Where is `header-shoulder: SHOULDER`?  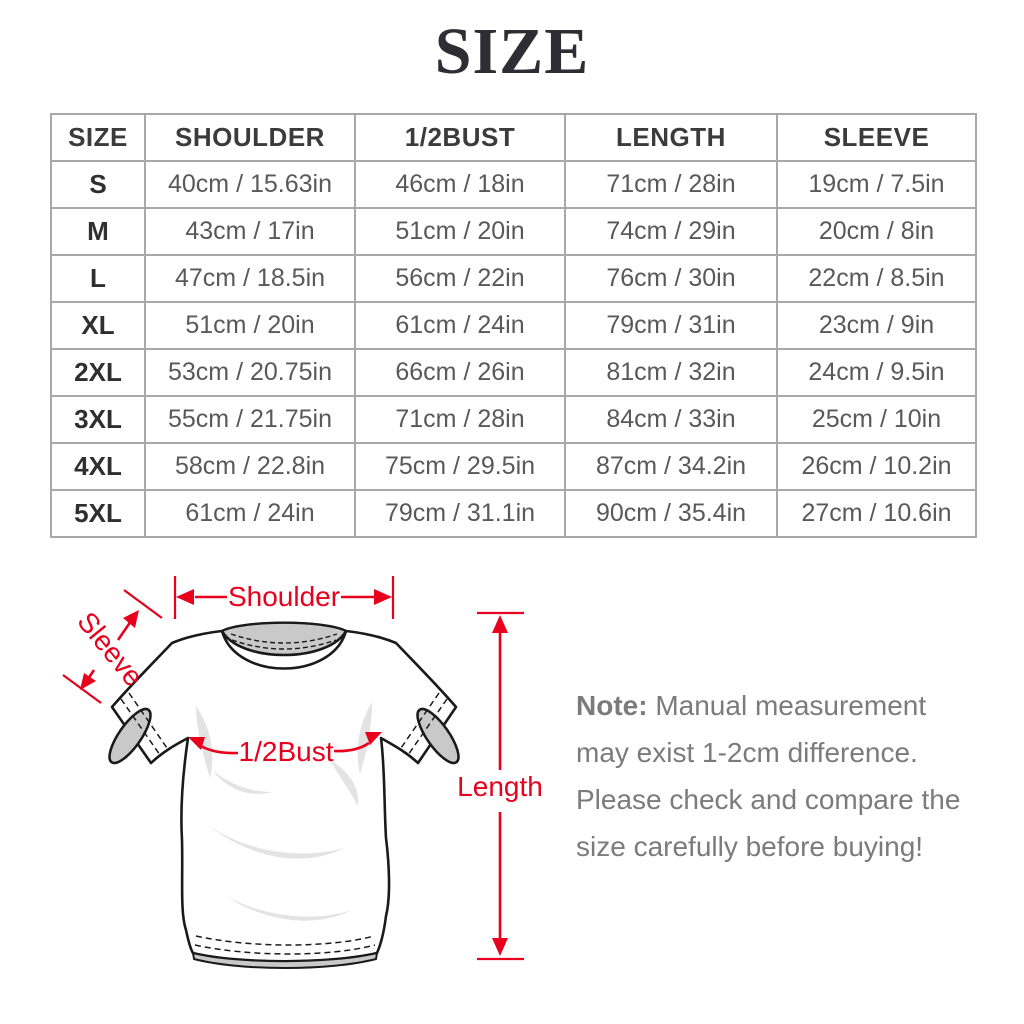 header-shoulder: SHOULDER is located at coordinates (250, 137).